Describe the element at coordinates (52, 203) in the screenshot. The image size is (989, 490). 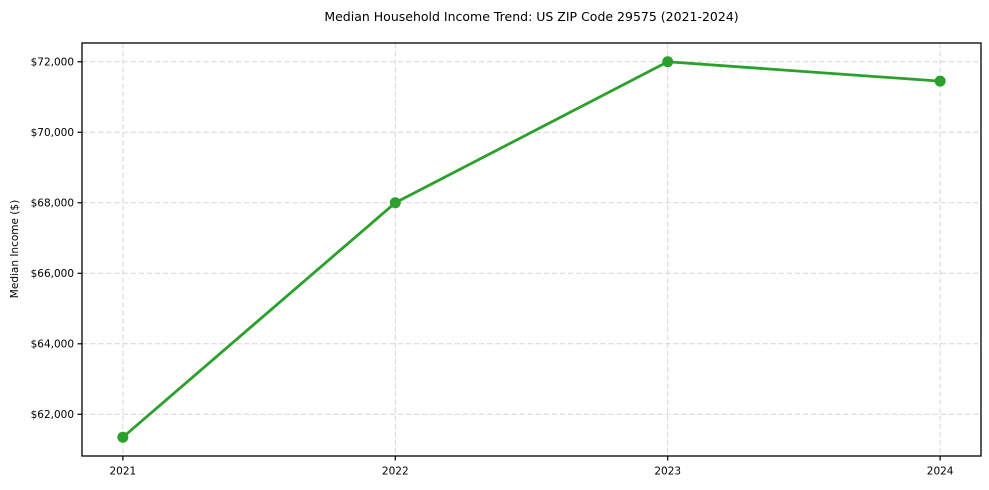
I see `y-tick-label: $68,000` at that location.